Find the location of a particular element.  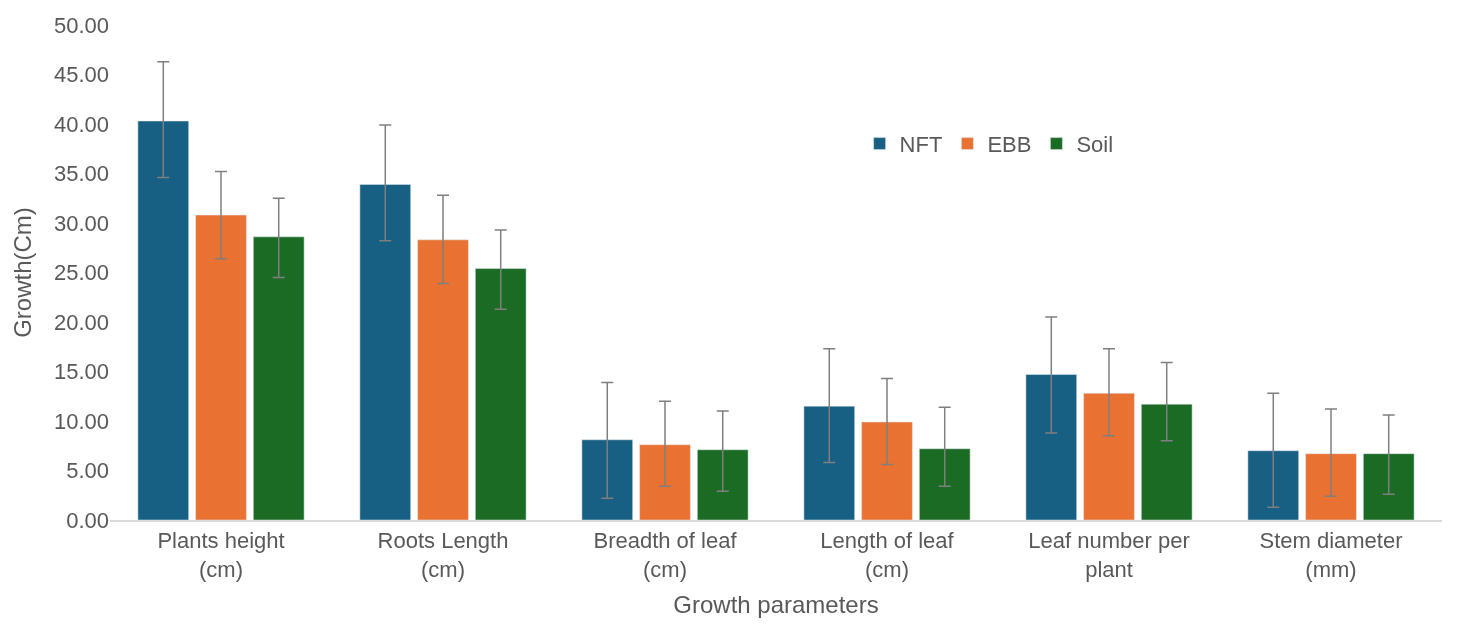

legend-label: EBB is located at coordinates (1009, 145).